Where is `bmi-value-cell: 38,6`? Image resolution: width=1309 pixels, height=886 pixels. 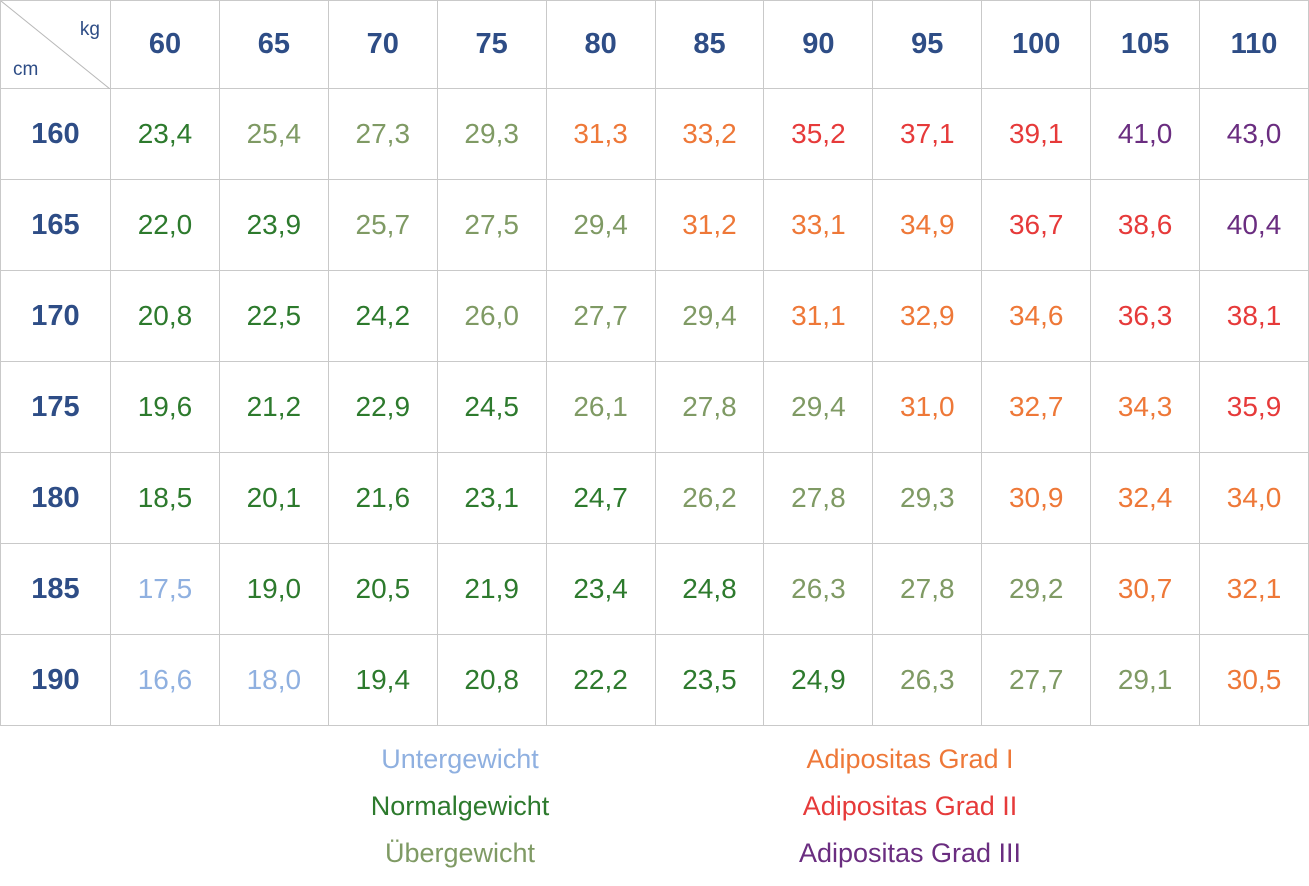 bmi-value-cell: 38,6 is located at coordinates (1145, 225).